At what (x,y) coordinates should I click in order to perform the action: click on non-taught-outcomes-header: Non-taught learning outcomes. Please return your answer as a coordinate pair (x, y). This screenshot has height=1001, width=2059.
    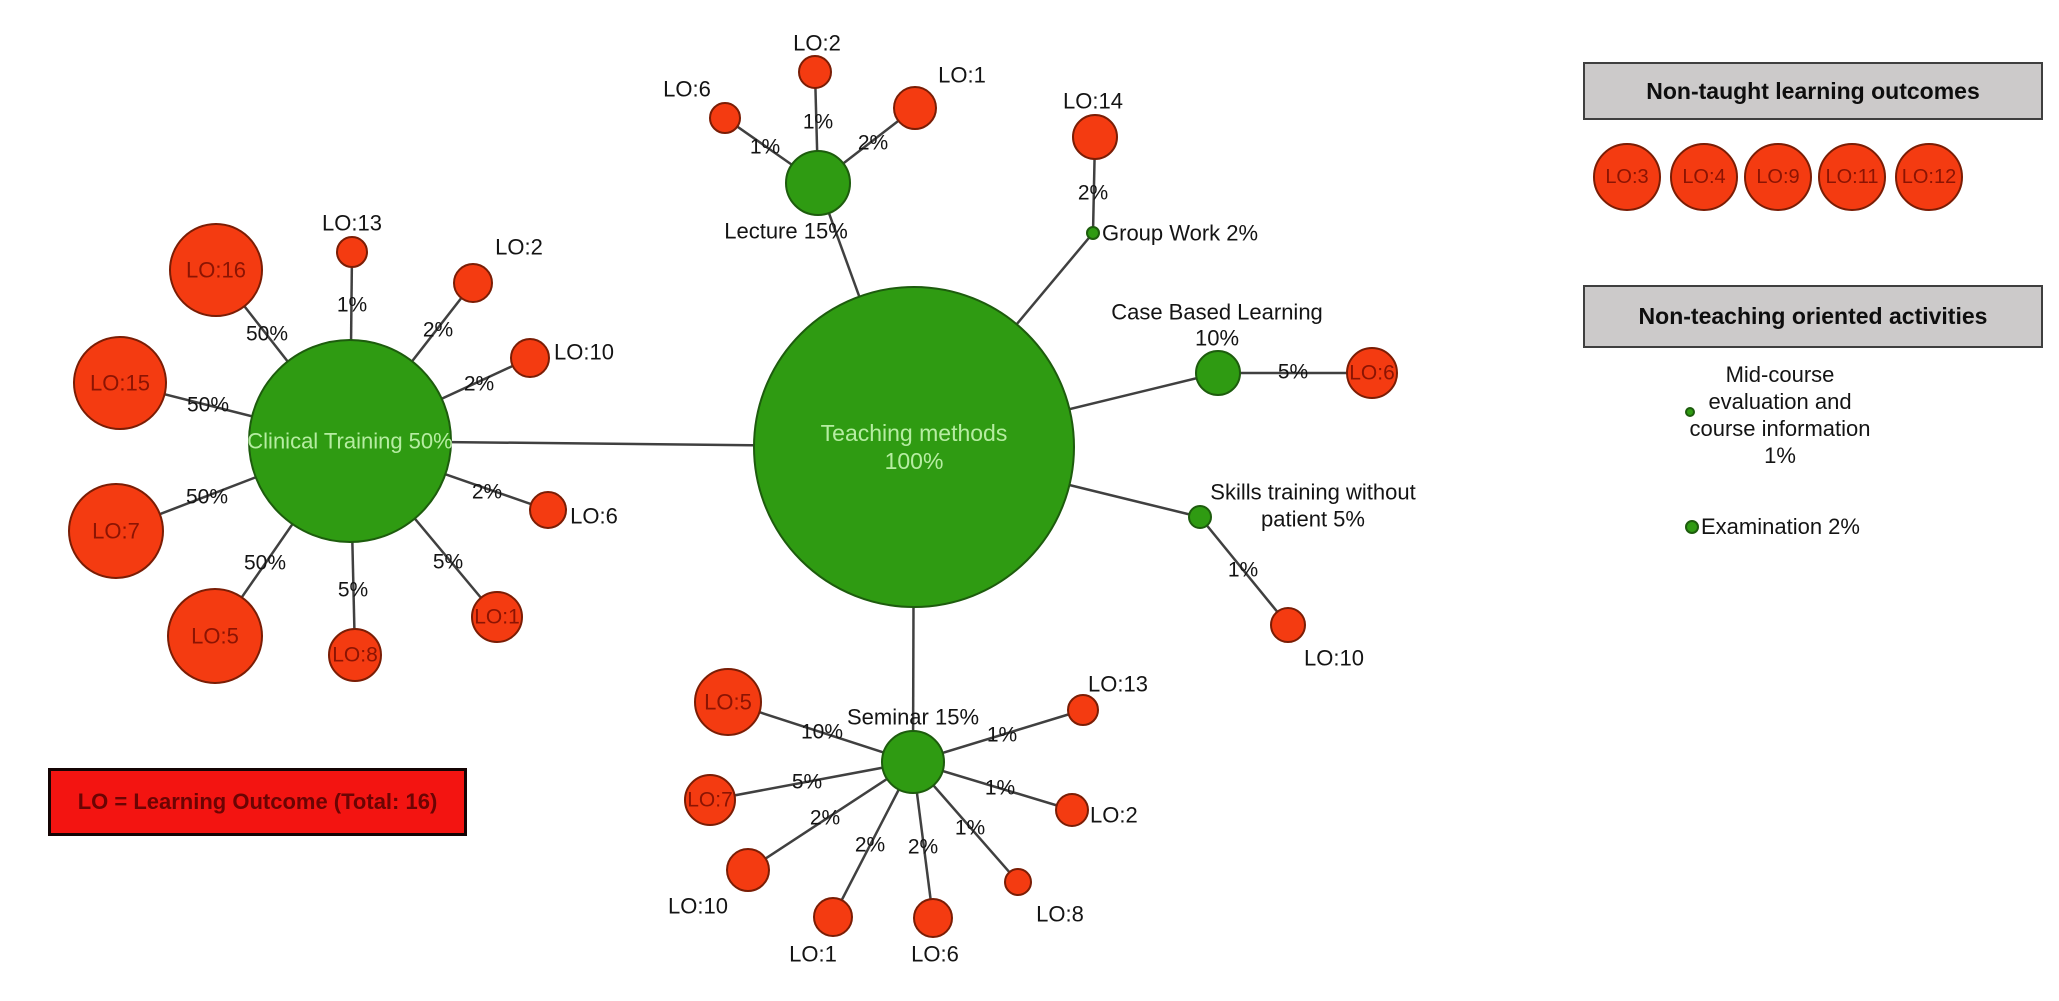
    Looking at the image, I should click on (1813, 91).